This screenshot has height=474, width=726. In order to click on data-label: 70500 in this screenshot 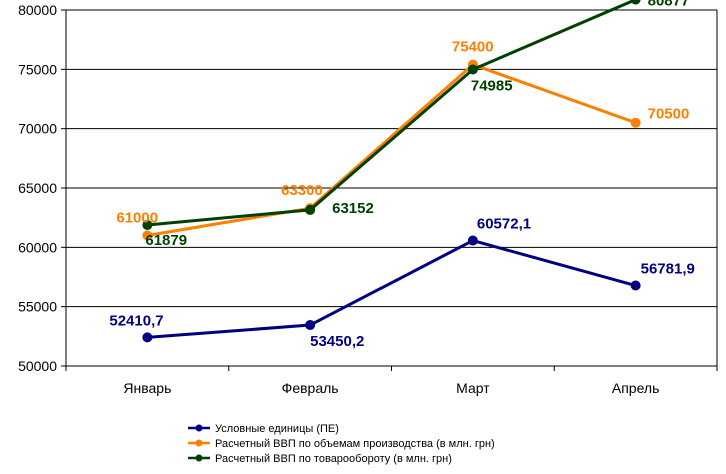, I will do `click(669, 114)`.